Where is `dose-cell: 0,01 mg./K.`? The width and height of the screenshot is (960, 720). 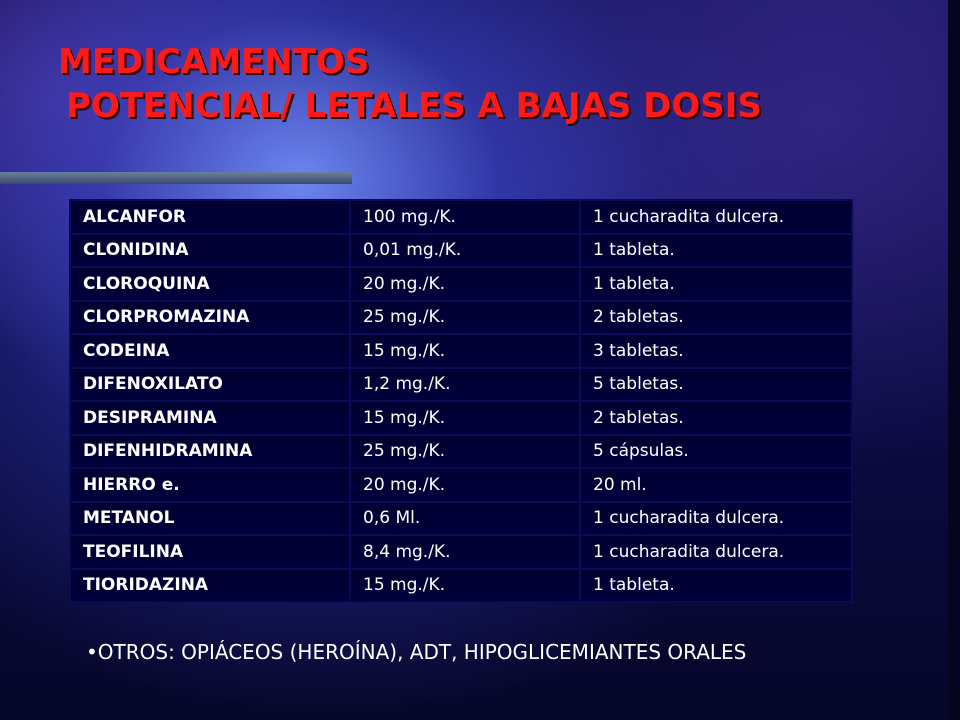 dose-cell: 0,01 mg./K. is located at coordinates (465, 250).